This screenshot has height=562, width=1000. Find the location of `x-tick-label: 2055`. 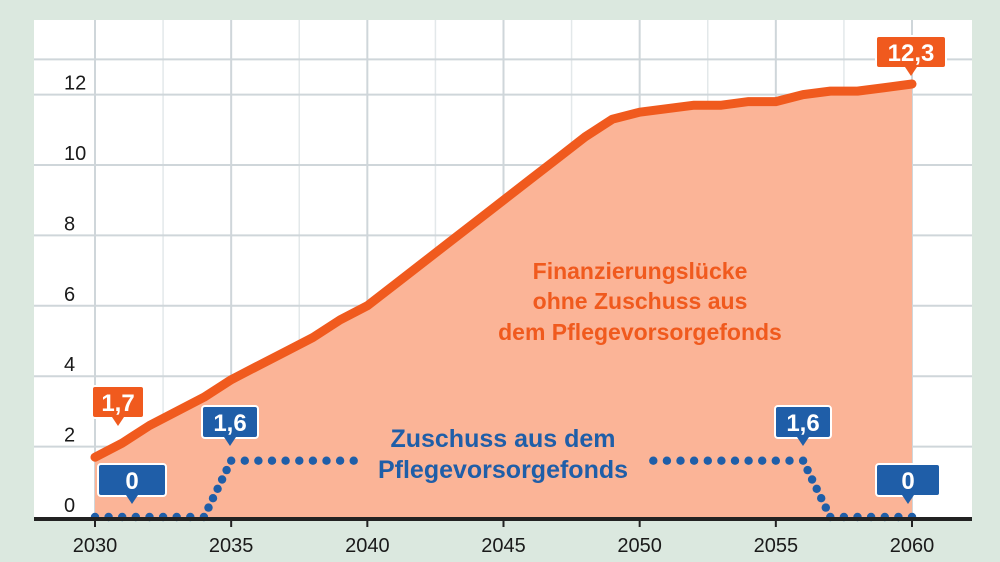

x-tick-label: 2055 is located at coordinates (776, 546).